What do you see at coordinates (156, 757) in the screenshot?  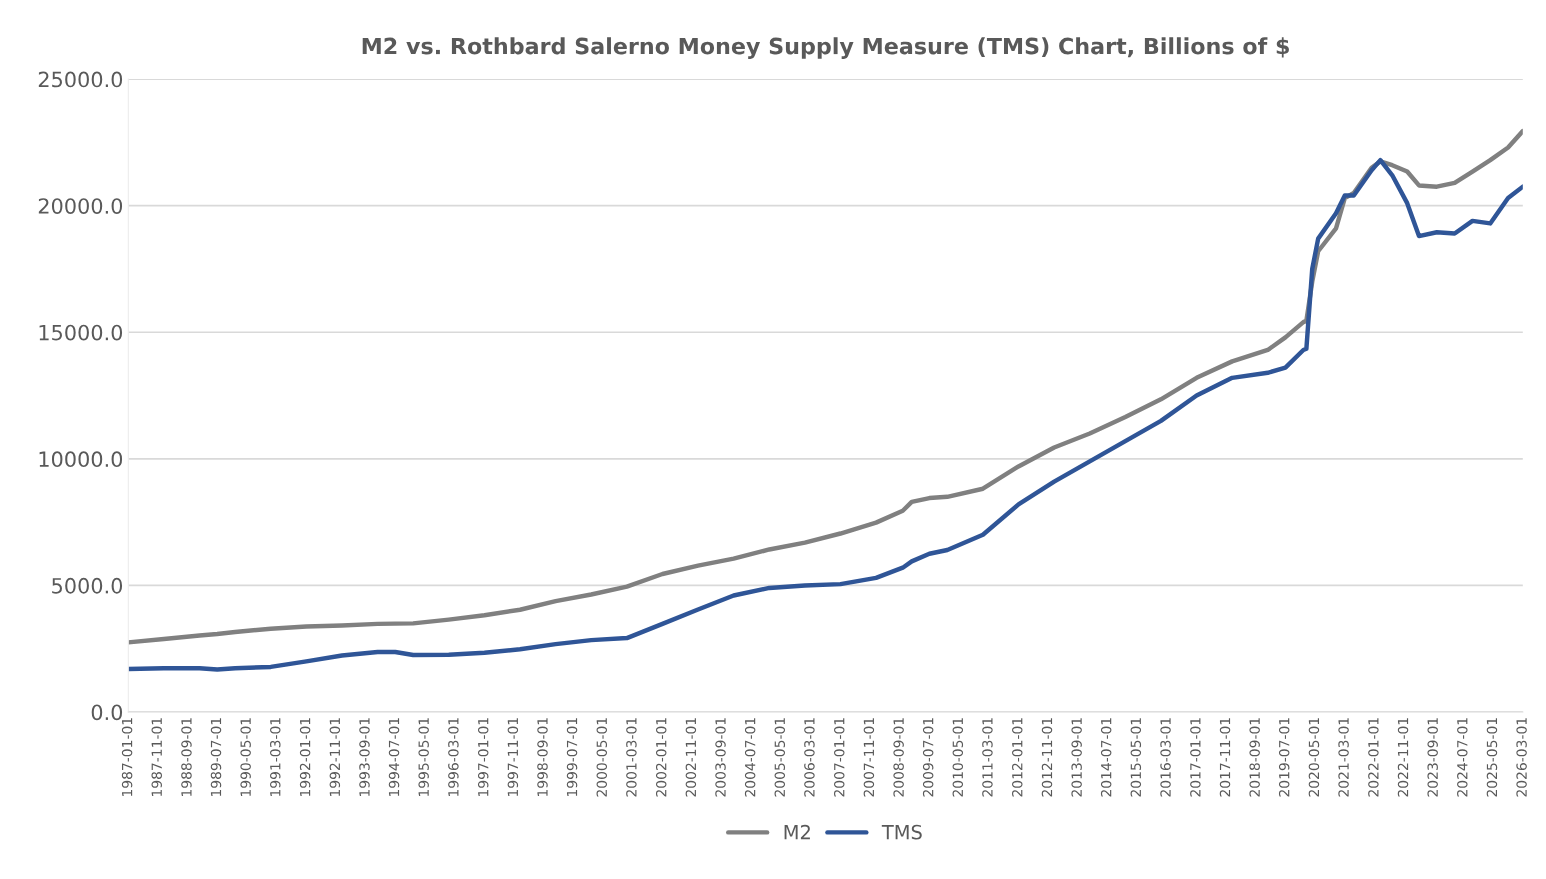 I see `x-tick-label: 1987-11-01` at bounding box center [156, 757].